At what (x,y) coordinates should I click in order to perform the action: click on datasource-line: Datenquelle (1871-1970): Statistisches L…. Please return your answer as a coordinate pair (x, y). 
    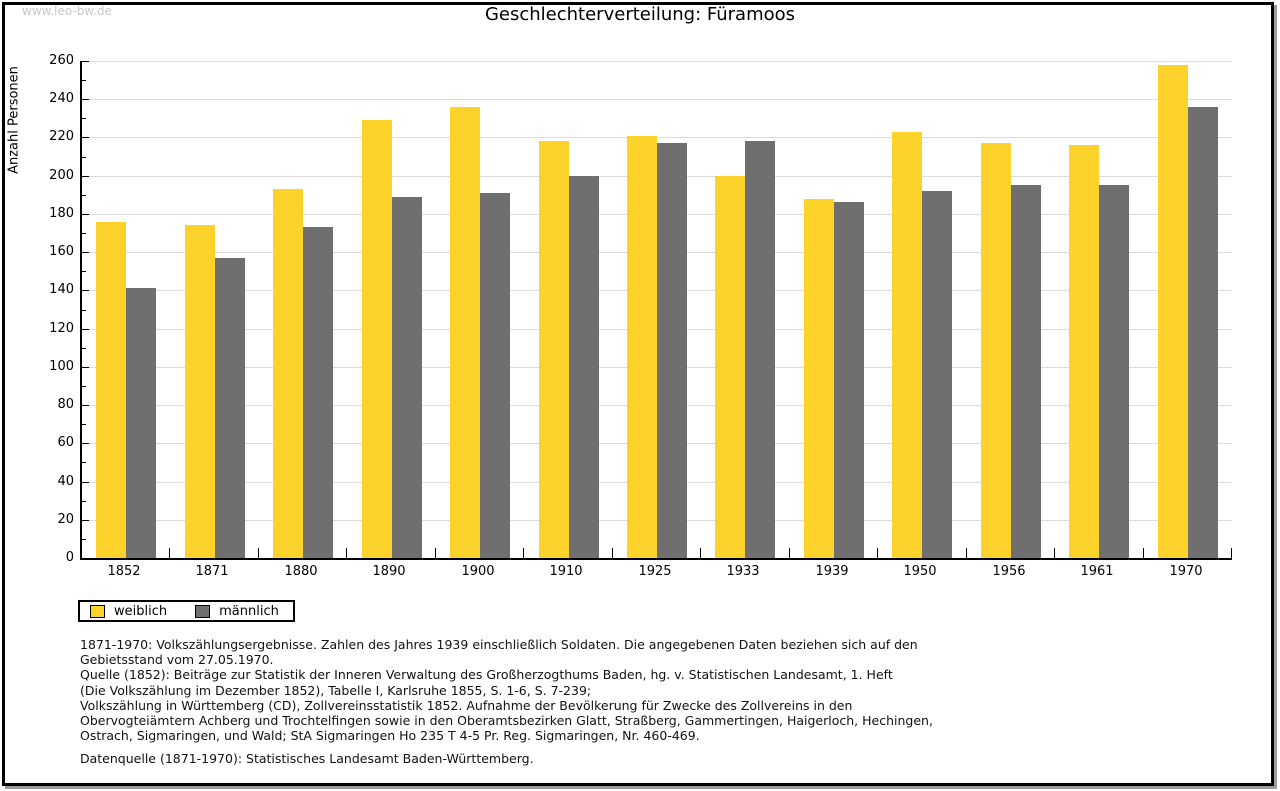
    Looking at the image, I should click on (307, 759).